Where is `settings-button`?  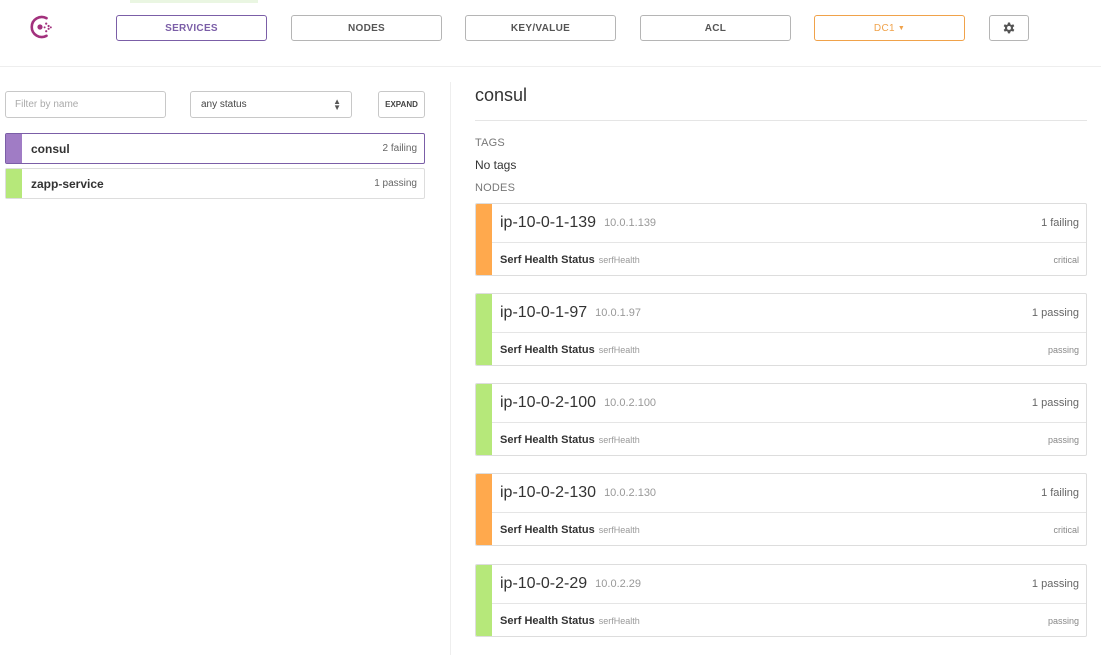 settings-button is located at coordinates (1009, 28).